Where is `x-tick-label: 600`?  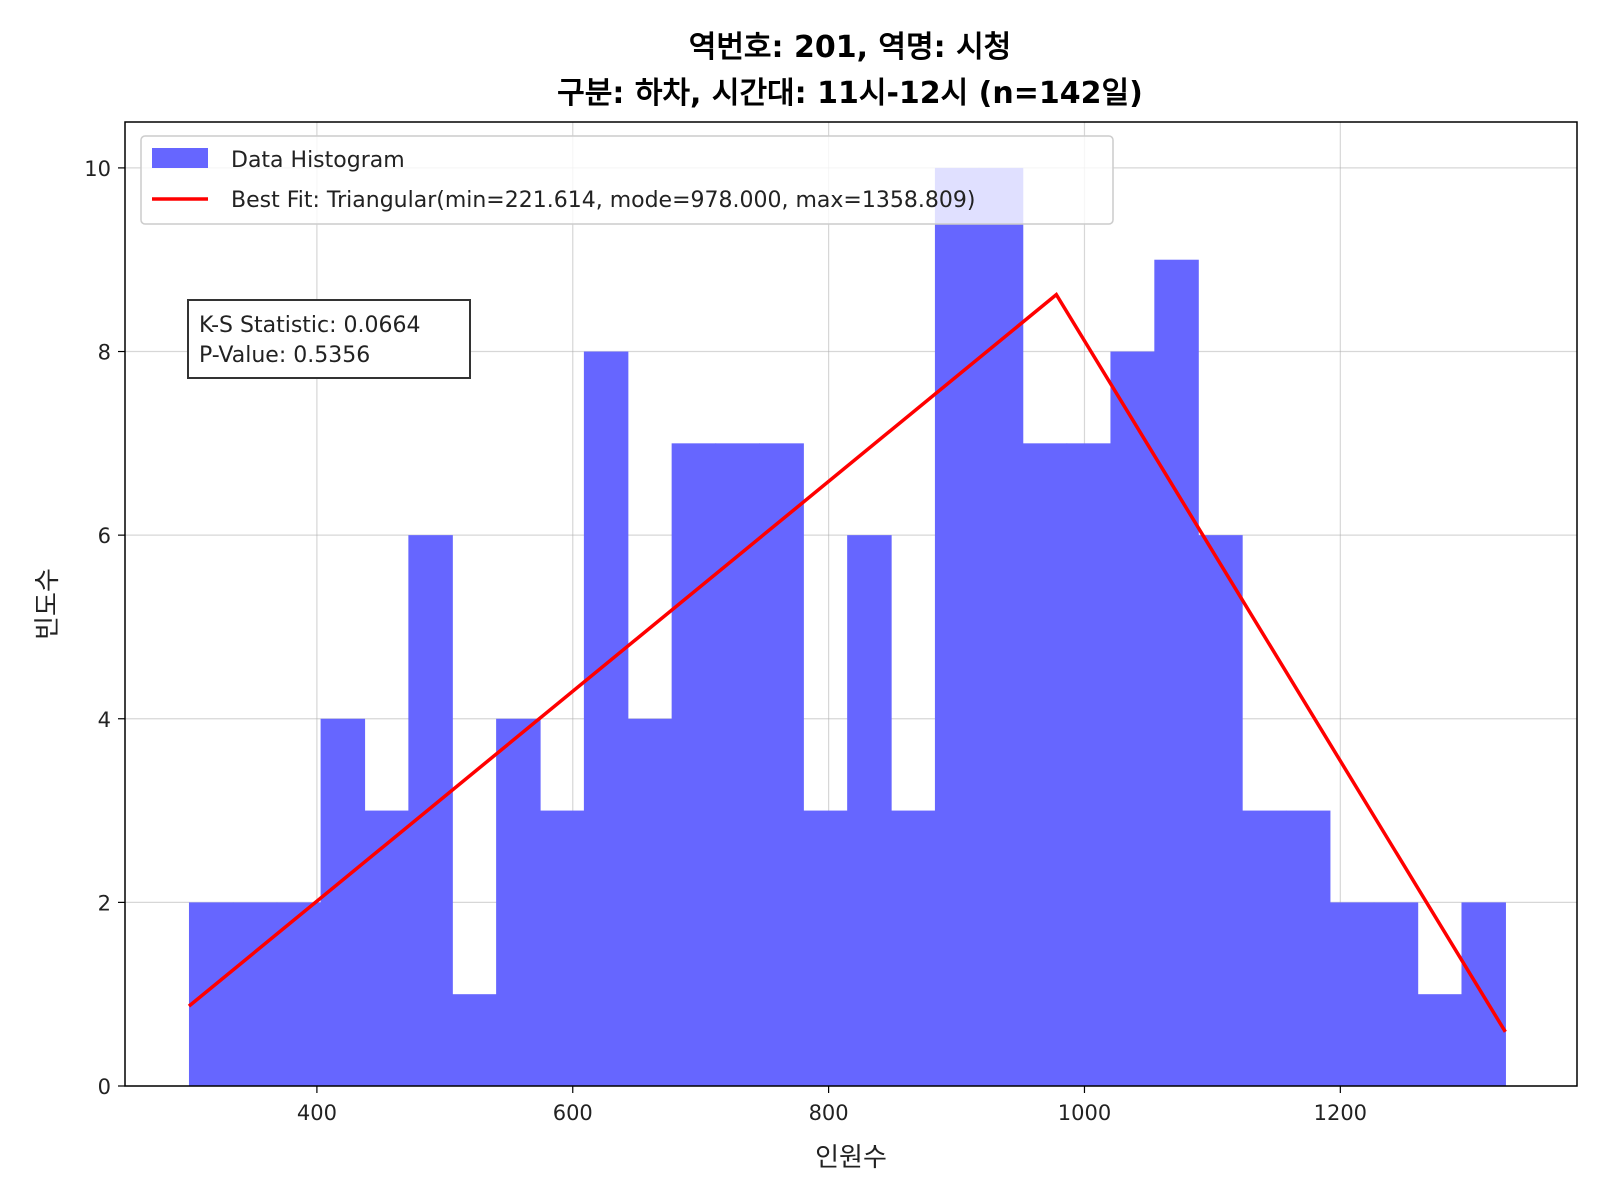 x-tick-label: 600 is located at coordinates (573, 1113).